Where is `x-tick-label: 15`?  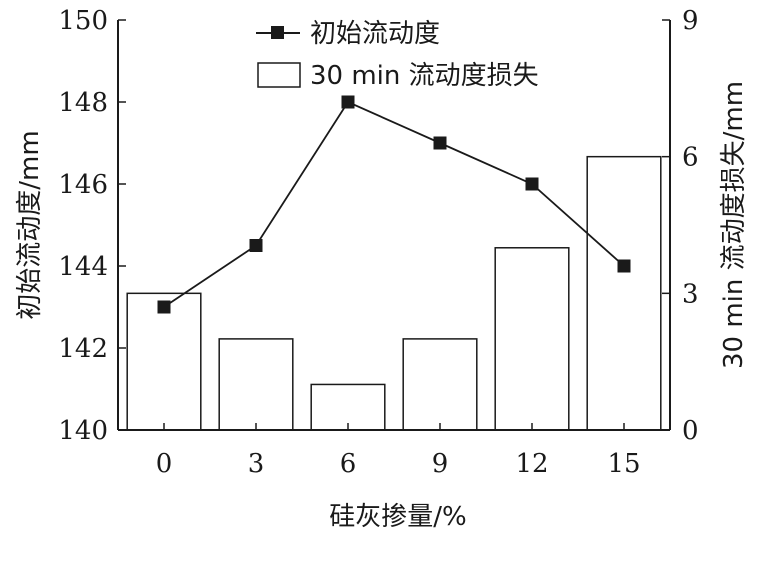
x-tick-label: 15 is located at coordinates (623, 464).